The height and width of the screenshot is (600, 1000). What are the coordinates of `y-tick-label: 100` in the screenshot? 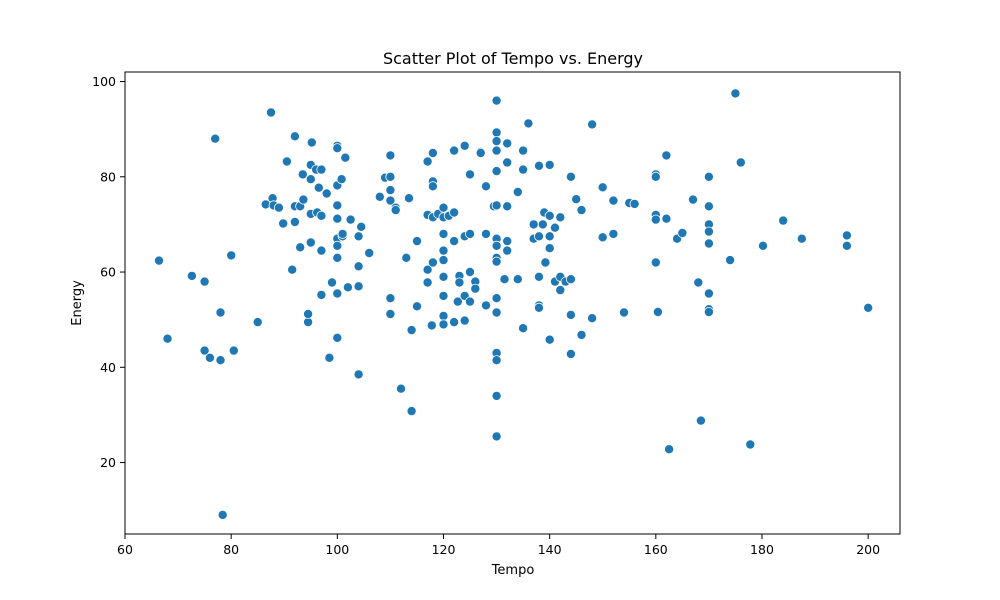 It's located at (104, 81).